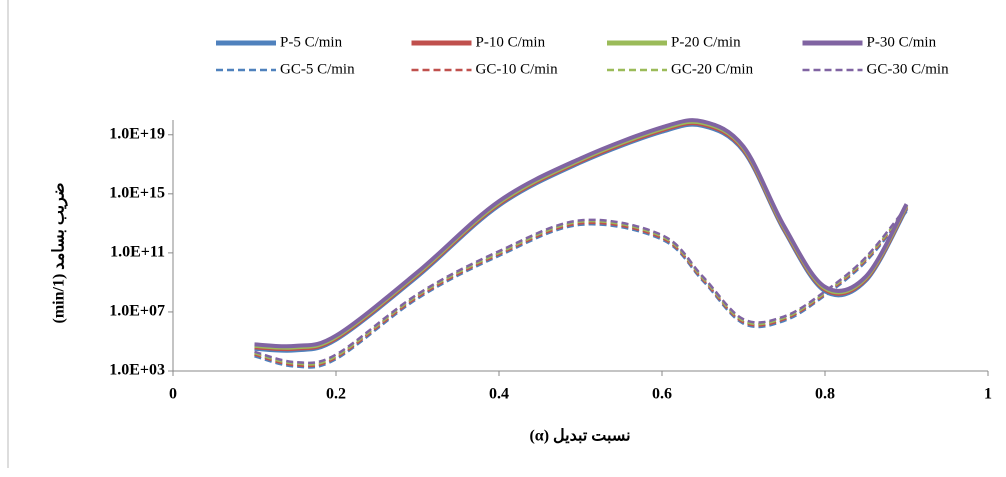 The height and width of the screenshot is (477, 1006). What do you see at coordinates (511, 42) in the screenshot?
I see `legend-label: P-10 C/min` at bounding box center [511, 42].